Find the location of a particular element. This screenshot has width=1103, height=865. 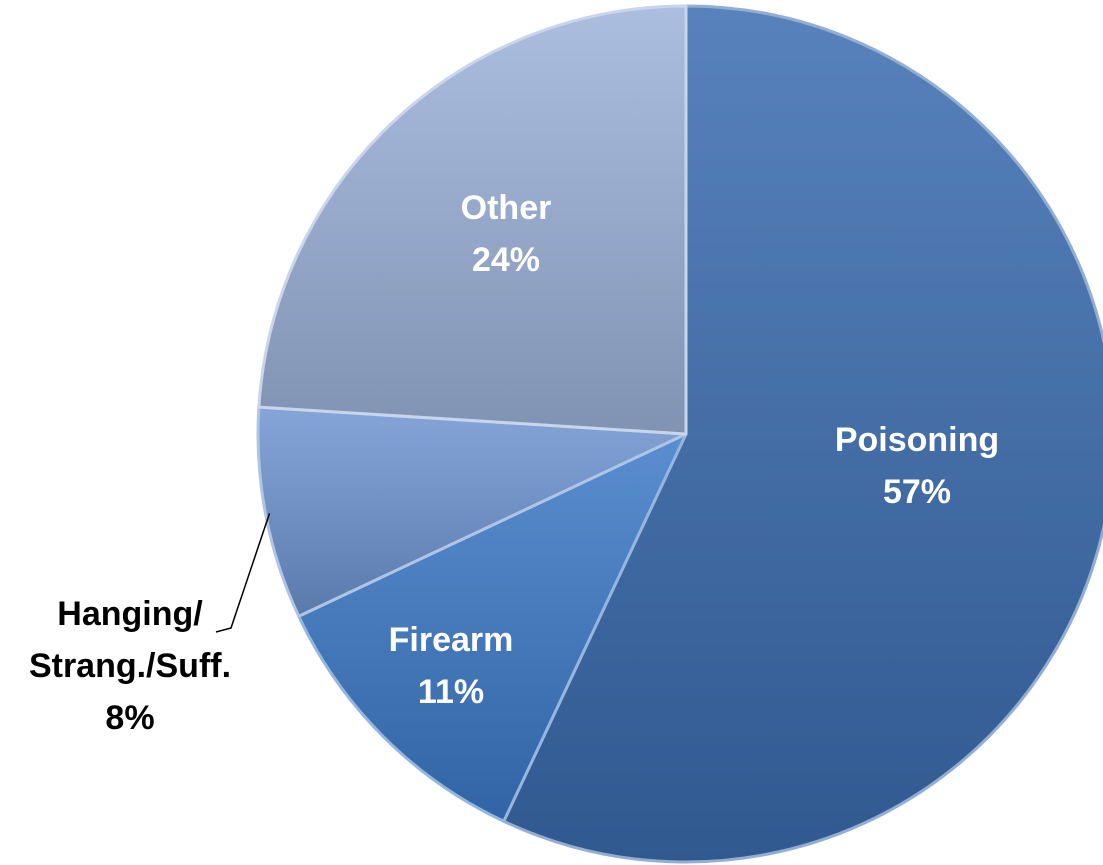

slice-percent: 8% is located at coordinates (129, 718).